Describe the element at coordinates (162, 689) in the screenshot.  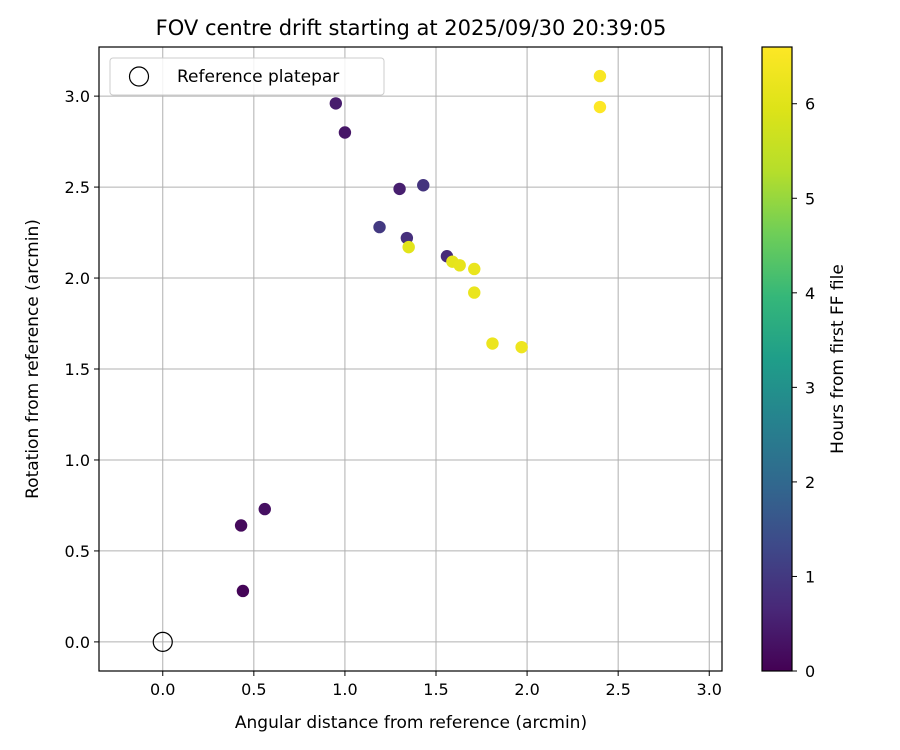
I see `x-tick-label: 0.0` at that location.